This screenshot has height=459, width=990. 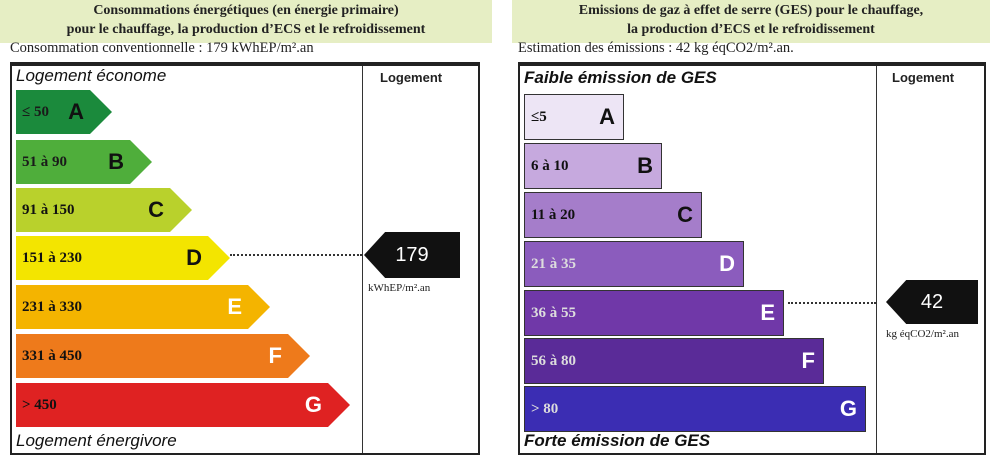 What do you see at coordinates (96, 440) in the screenshot?
I see `energy-bottom-label: Logement énergivore` at bounding box center [96, 440].